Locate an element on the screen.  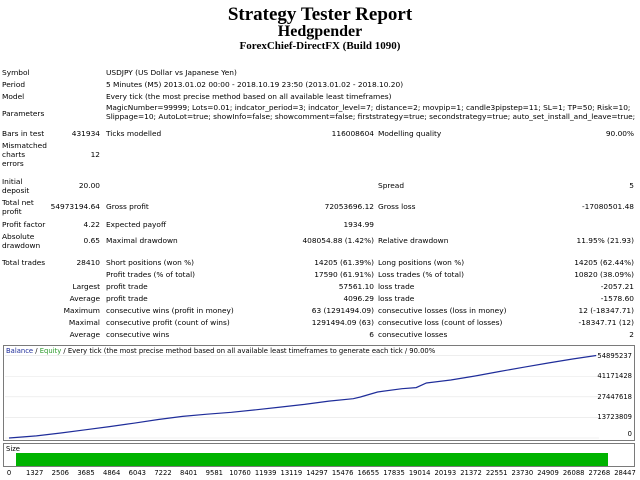
profit-trades-value: 17590 (61.91%) is located at coordinates (344, 274).